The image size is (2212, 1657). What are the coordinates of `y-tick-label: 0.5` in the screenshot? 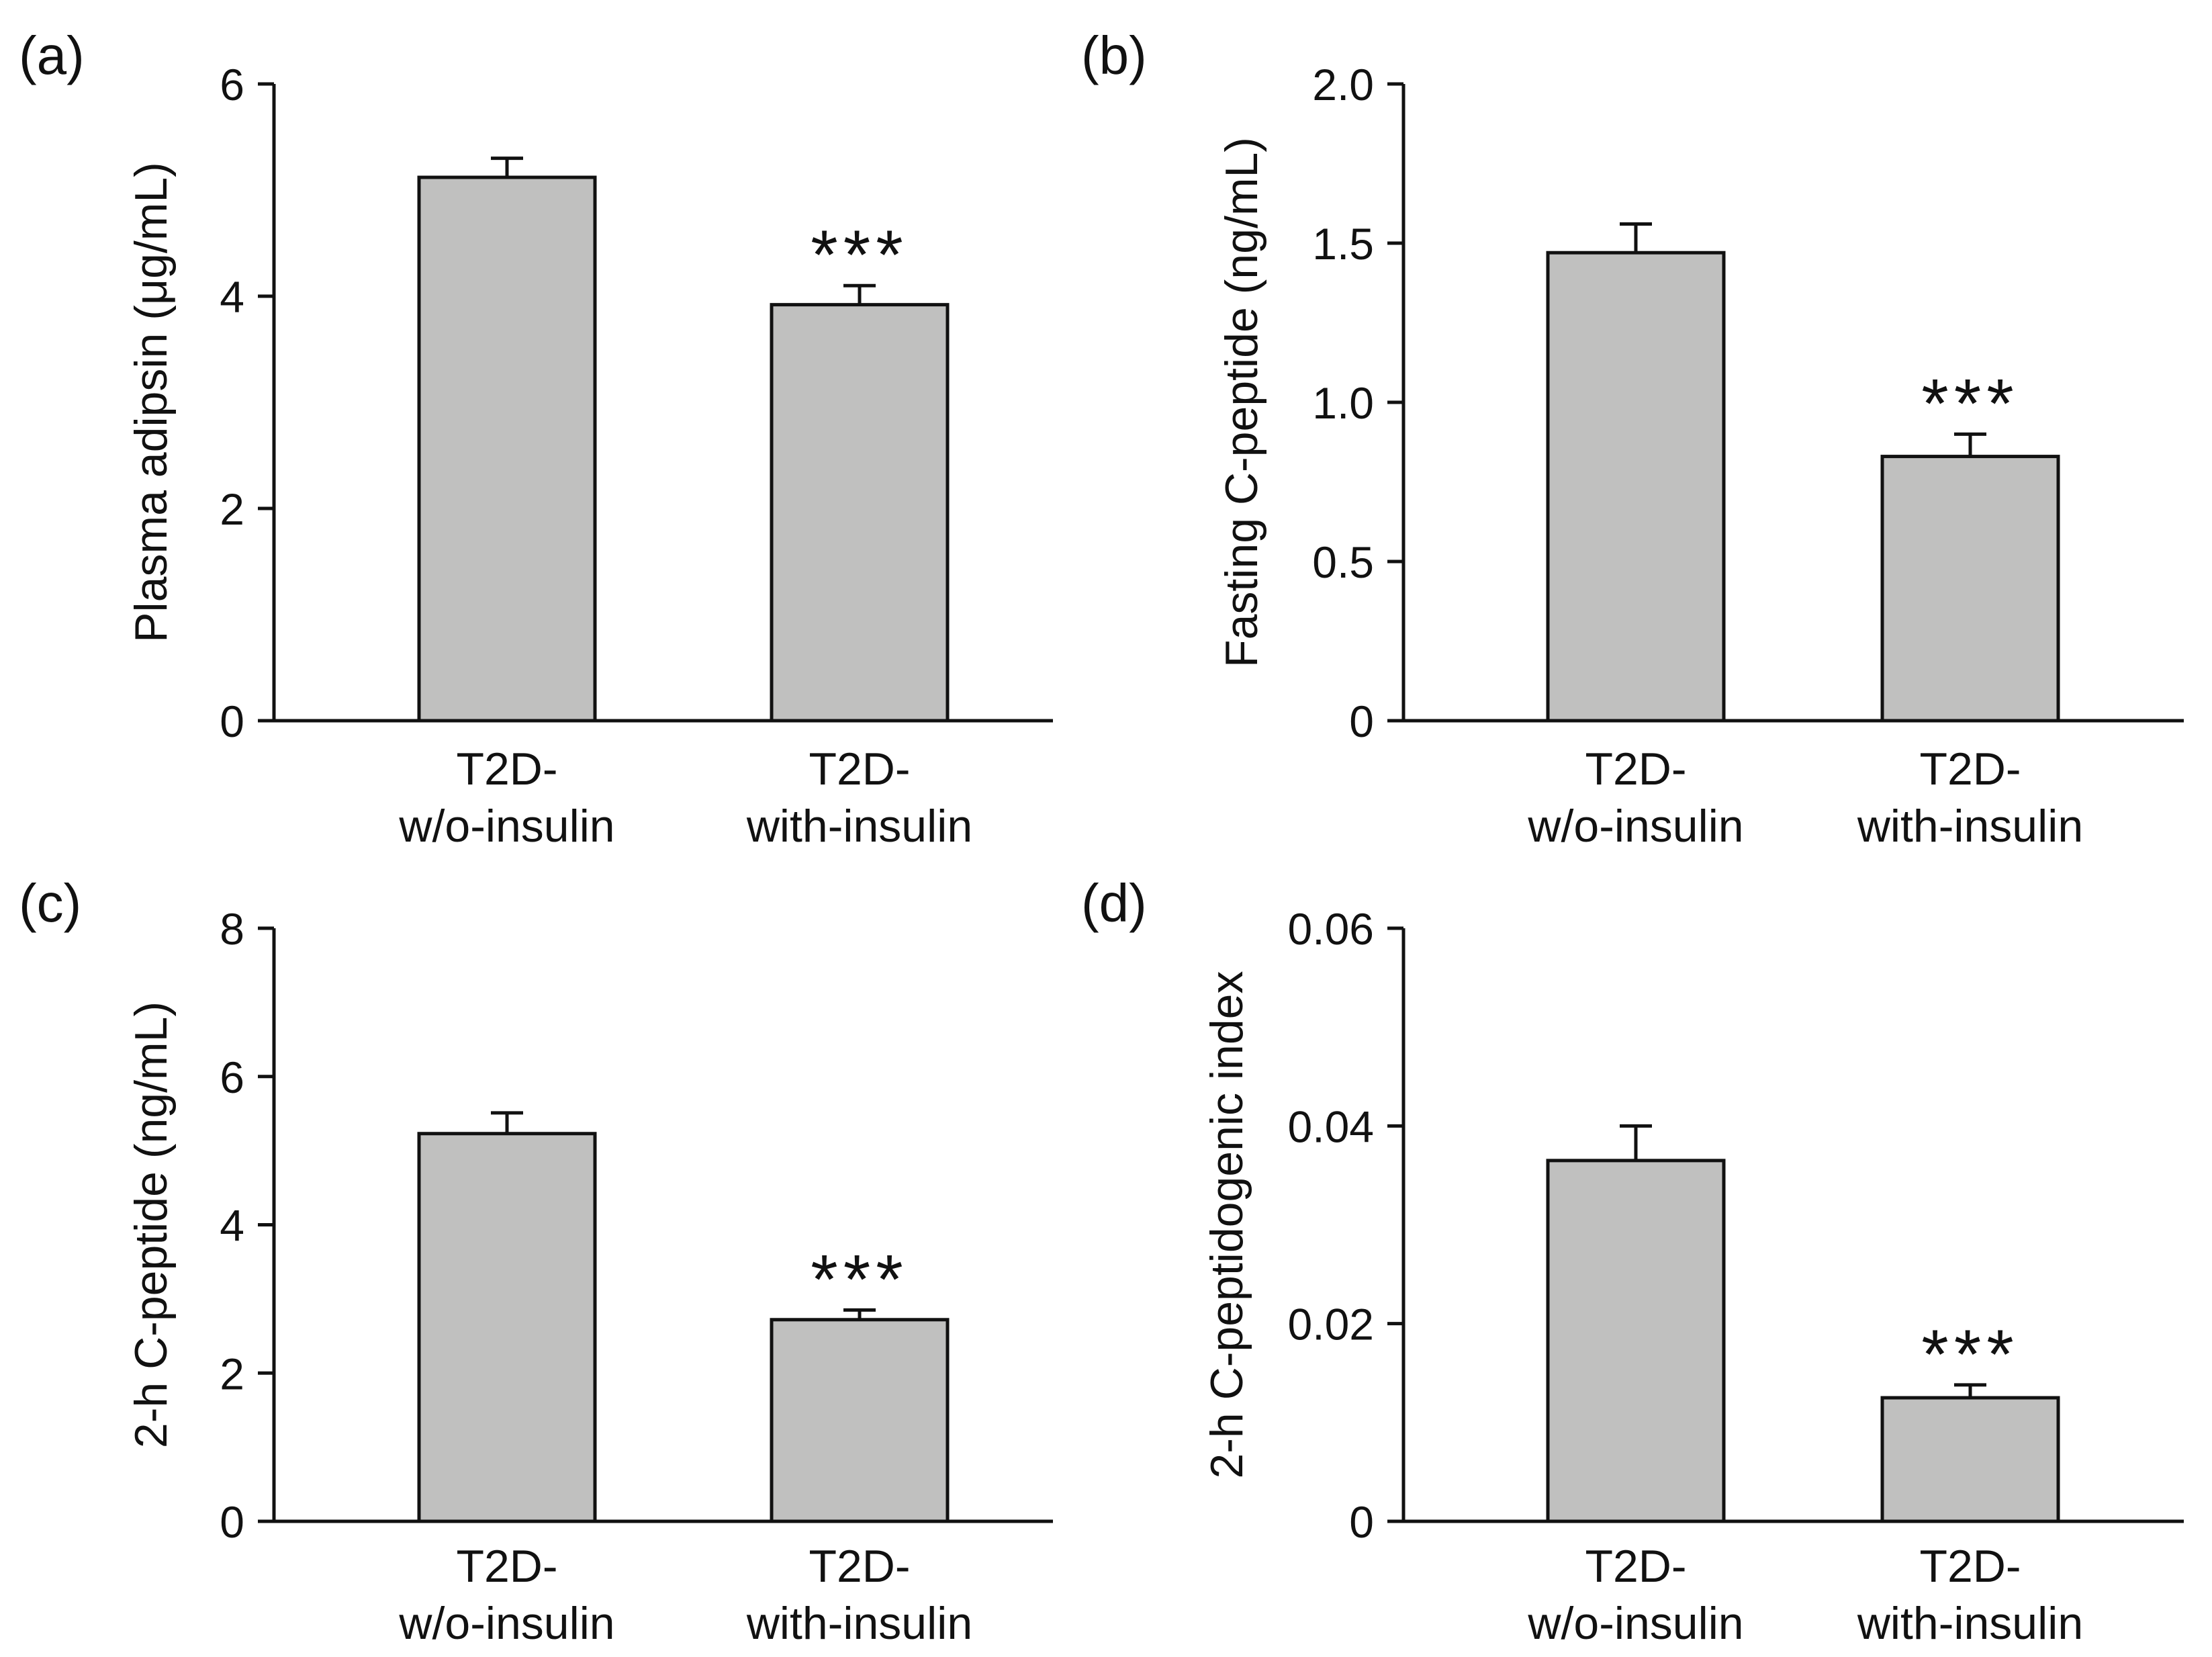 It's located at (1343, 562).